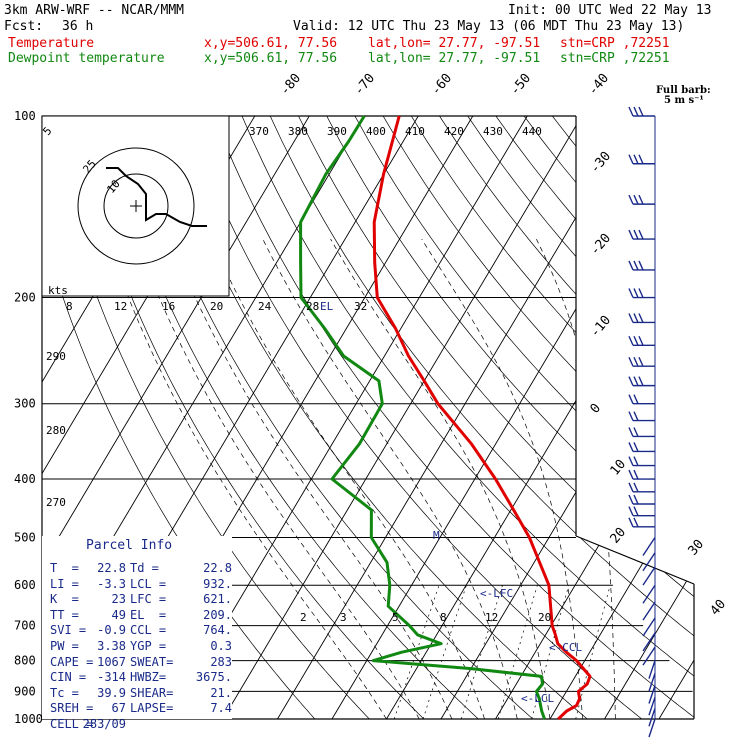 Image resolution: width=740 pixels, height=740 pixels. I want to click on dry-adiabat, so click(637, 417).